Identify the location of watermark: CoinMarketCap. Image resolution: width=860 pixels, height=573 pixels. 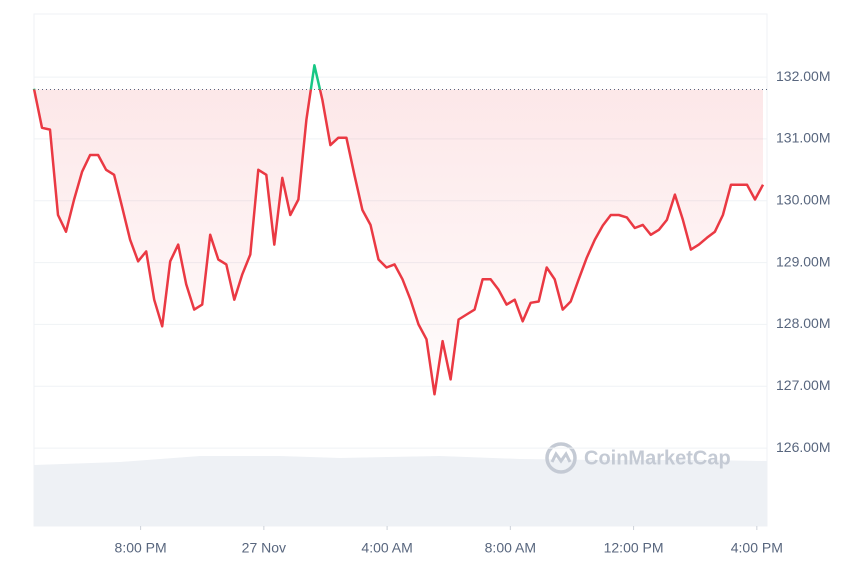
(638, 458).